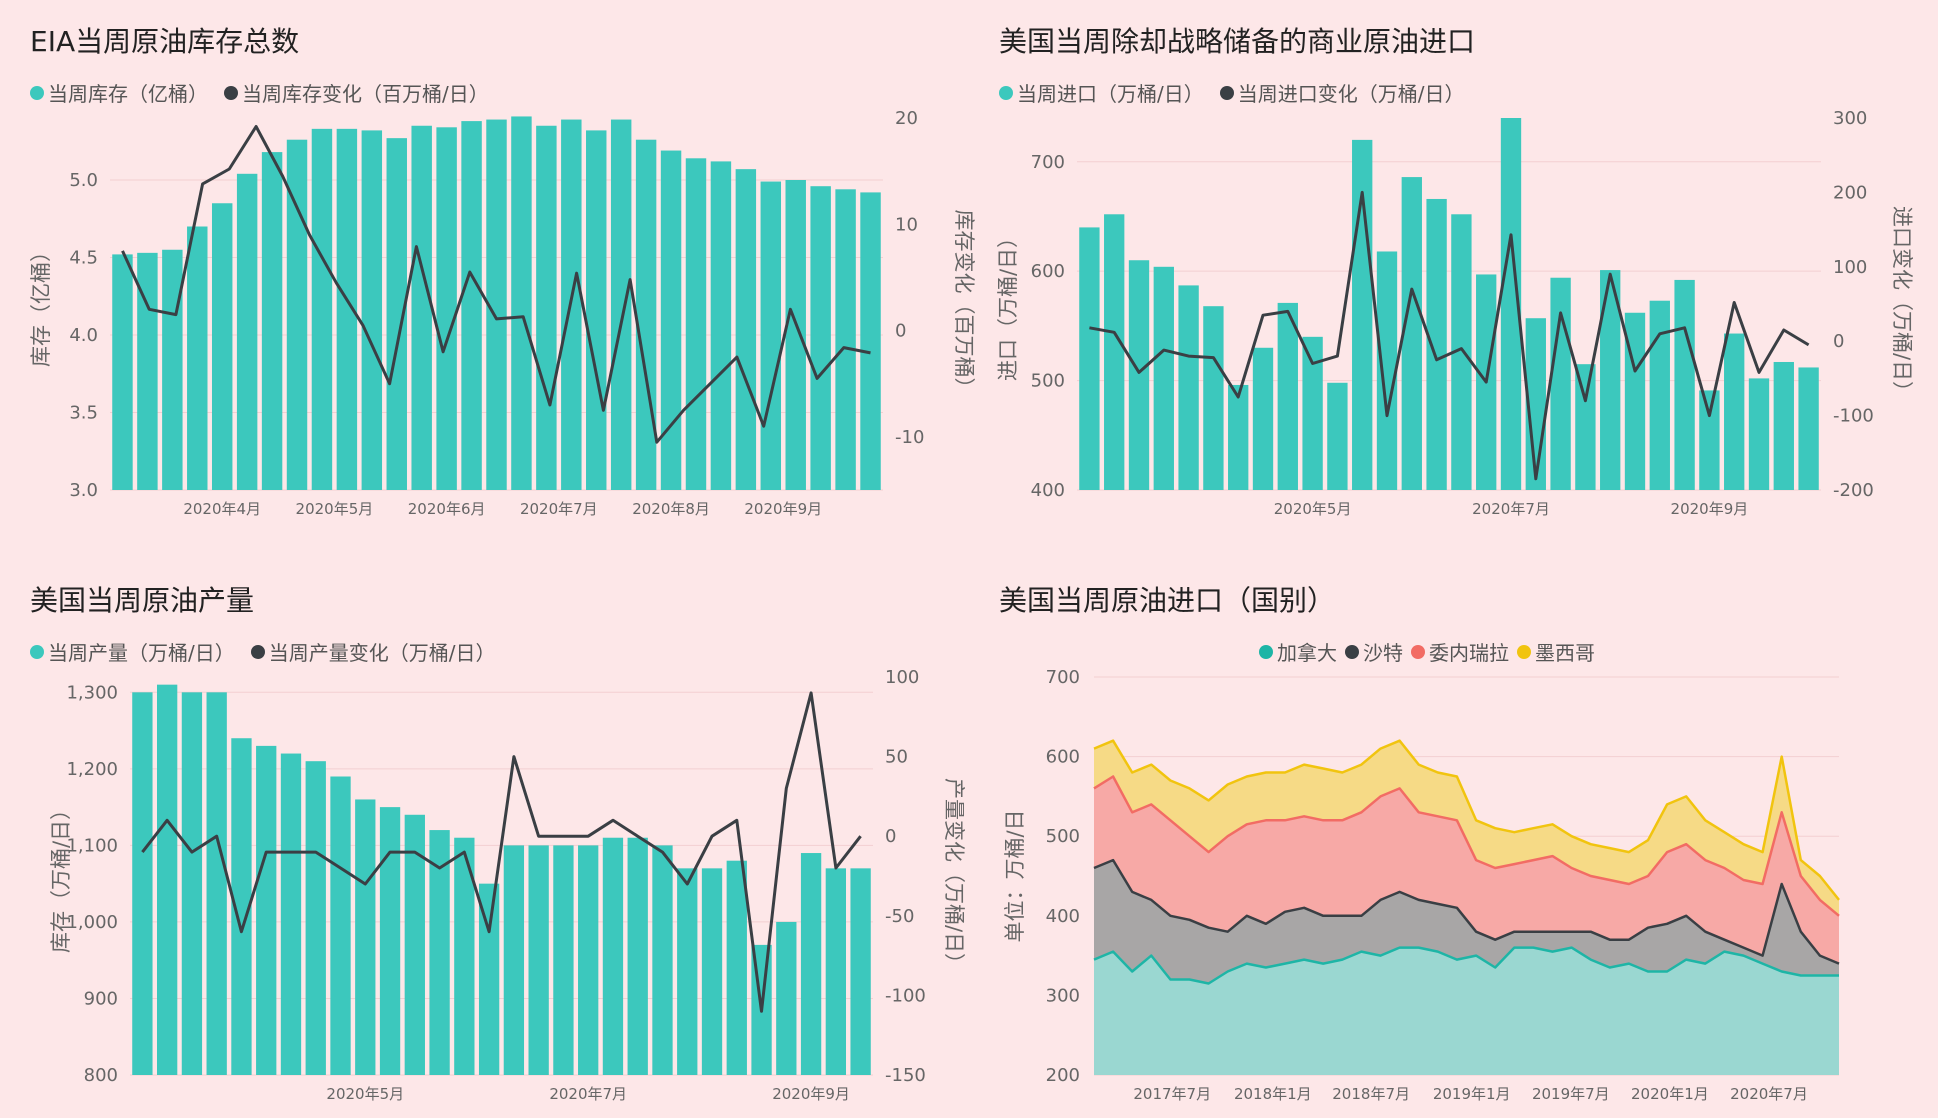 The width and height of the screenshot is (1938, 1118). Describe the element at coordinates (906, 118) in the screenshot. I see `y2-tick-label: 20` at that location.